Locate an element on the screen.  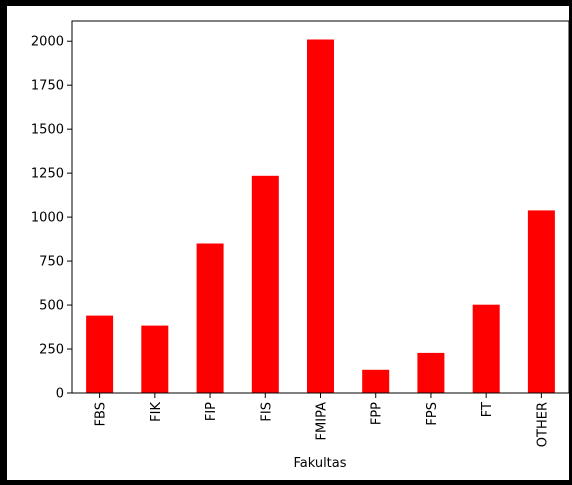
x-tick-label-ft: FT is located at coordinates (487, 409).